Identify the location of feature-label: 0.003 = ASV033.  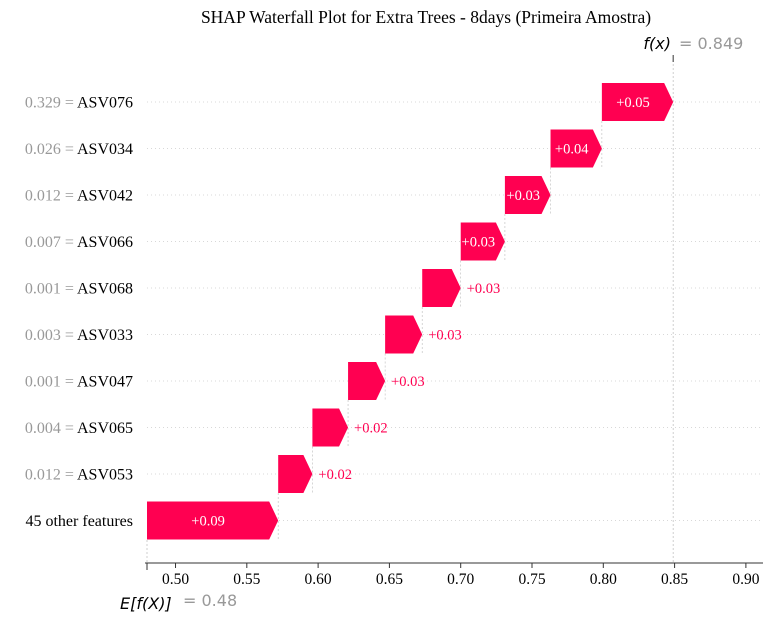
(79, 335).